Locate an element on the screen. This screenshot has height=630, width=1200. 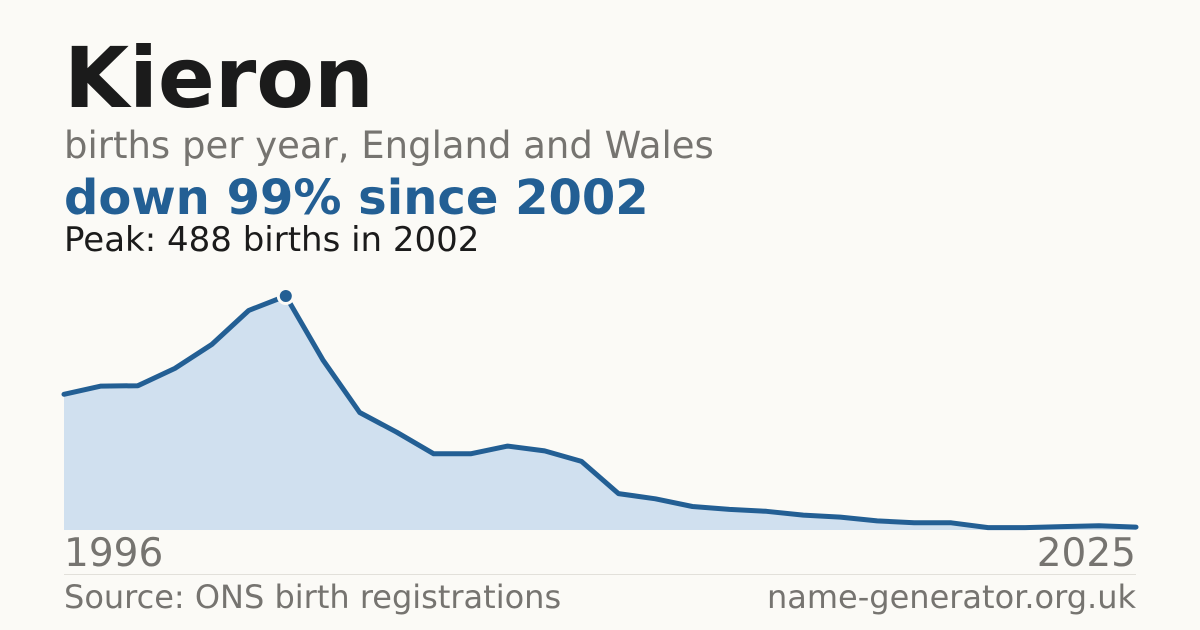
data-point-2016 is located at coordinates (803, 515).